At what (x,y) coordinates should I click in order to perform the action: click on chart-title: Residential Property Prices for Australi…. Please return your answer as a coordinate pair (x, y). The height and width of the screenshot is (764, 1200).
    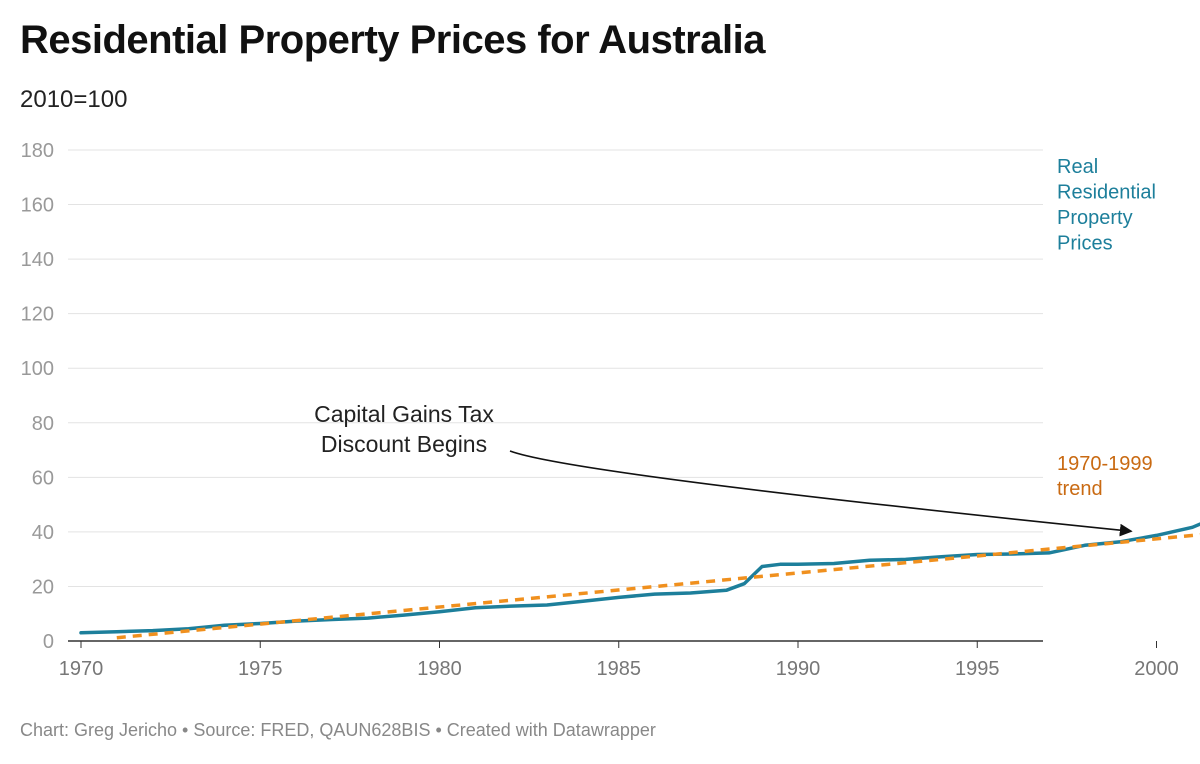
    Looking at the image, I should click on (392, 40).